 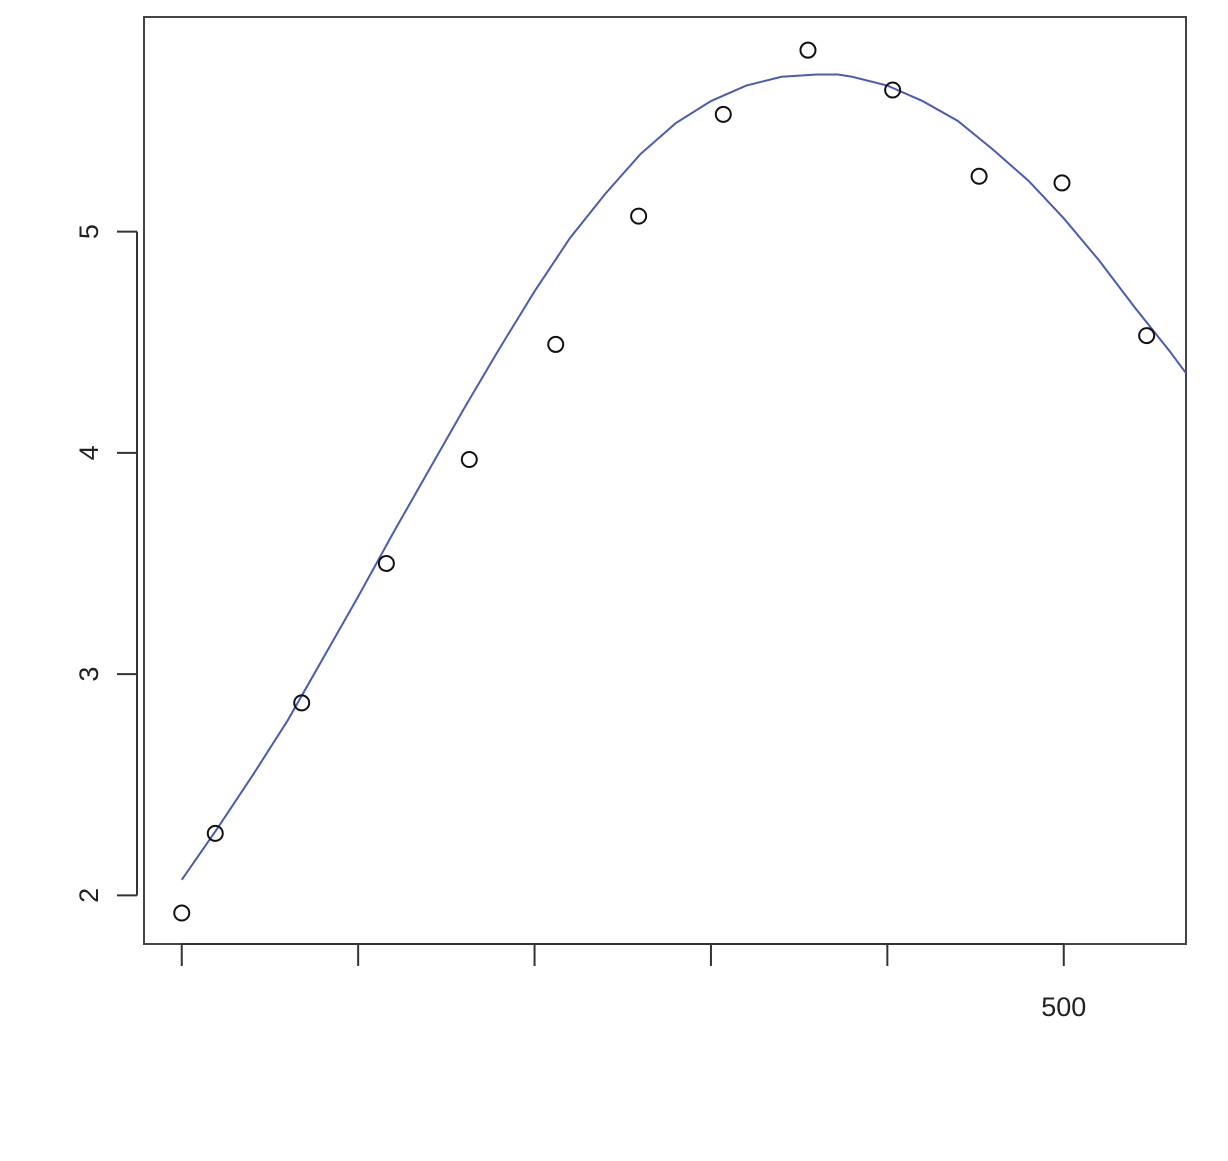 What do you see at coordinates (89, 452) in the screenshot?
I see `y-tick-label-2: 4` at bounding box center [89, 452].